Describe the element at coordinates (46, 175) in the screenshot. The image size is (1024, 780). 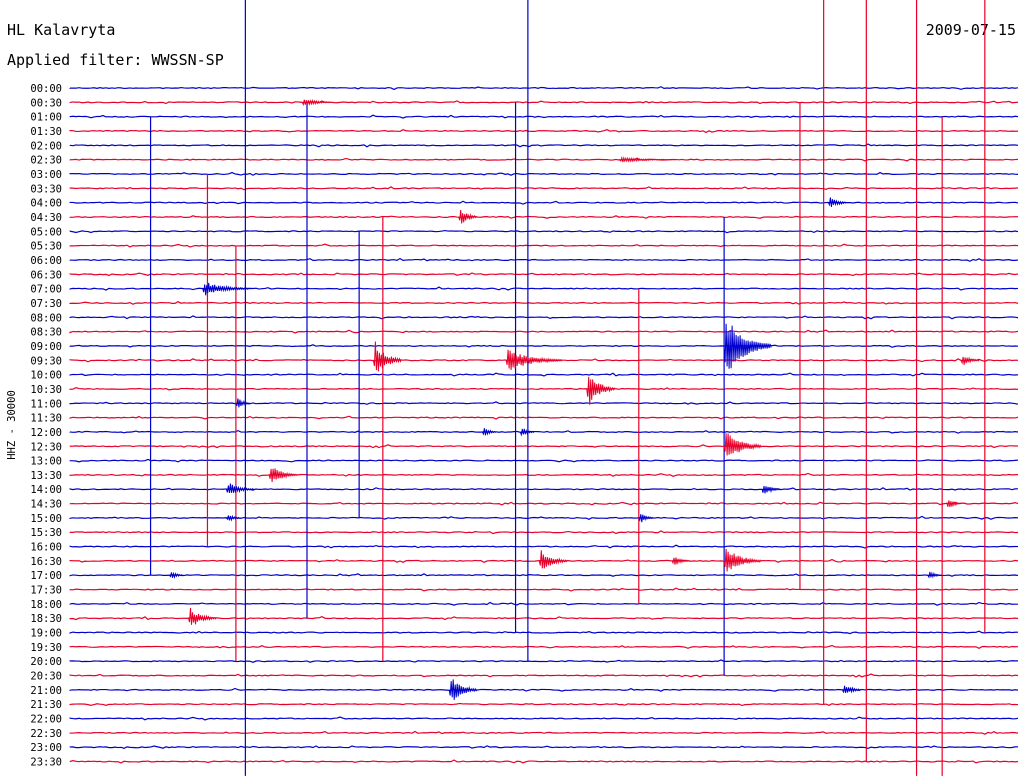
I see `row-label: 03:00` at that location.